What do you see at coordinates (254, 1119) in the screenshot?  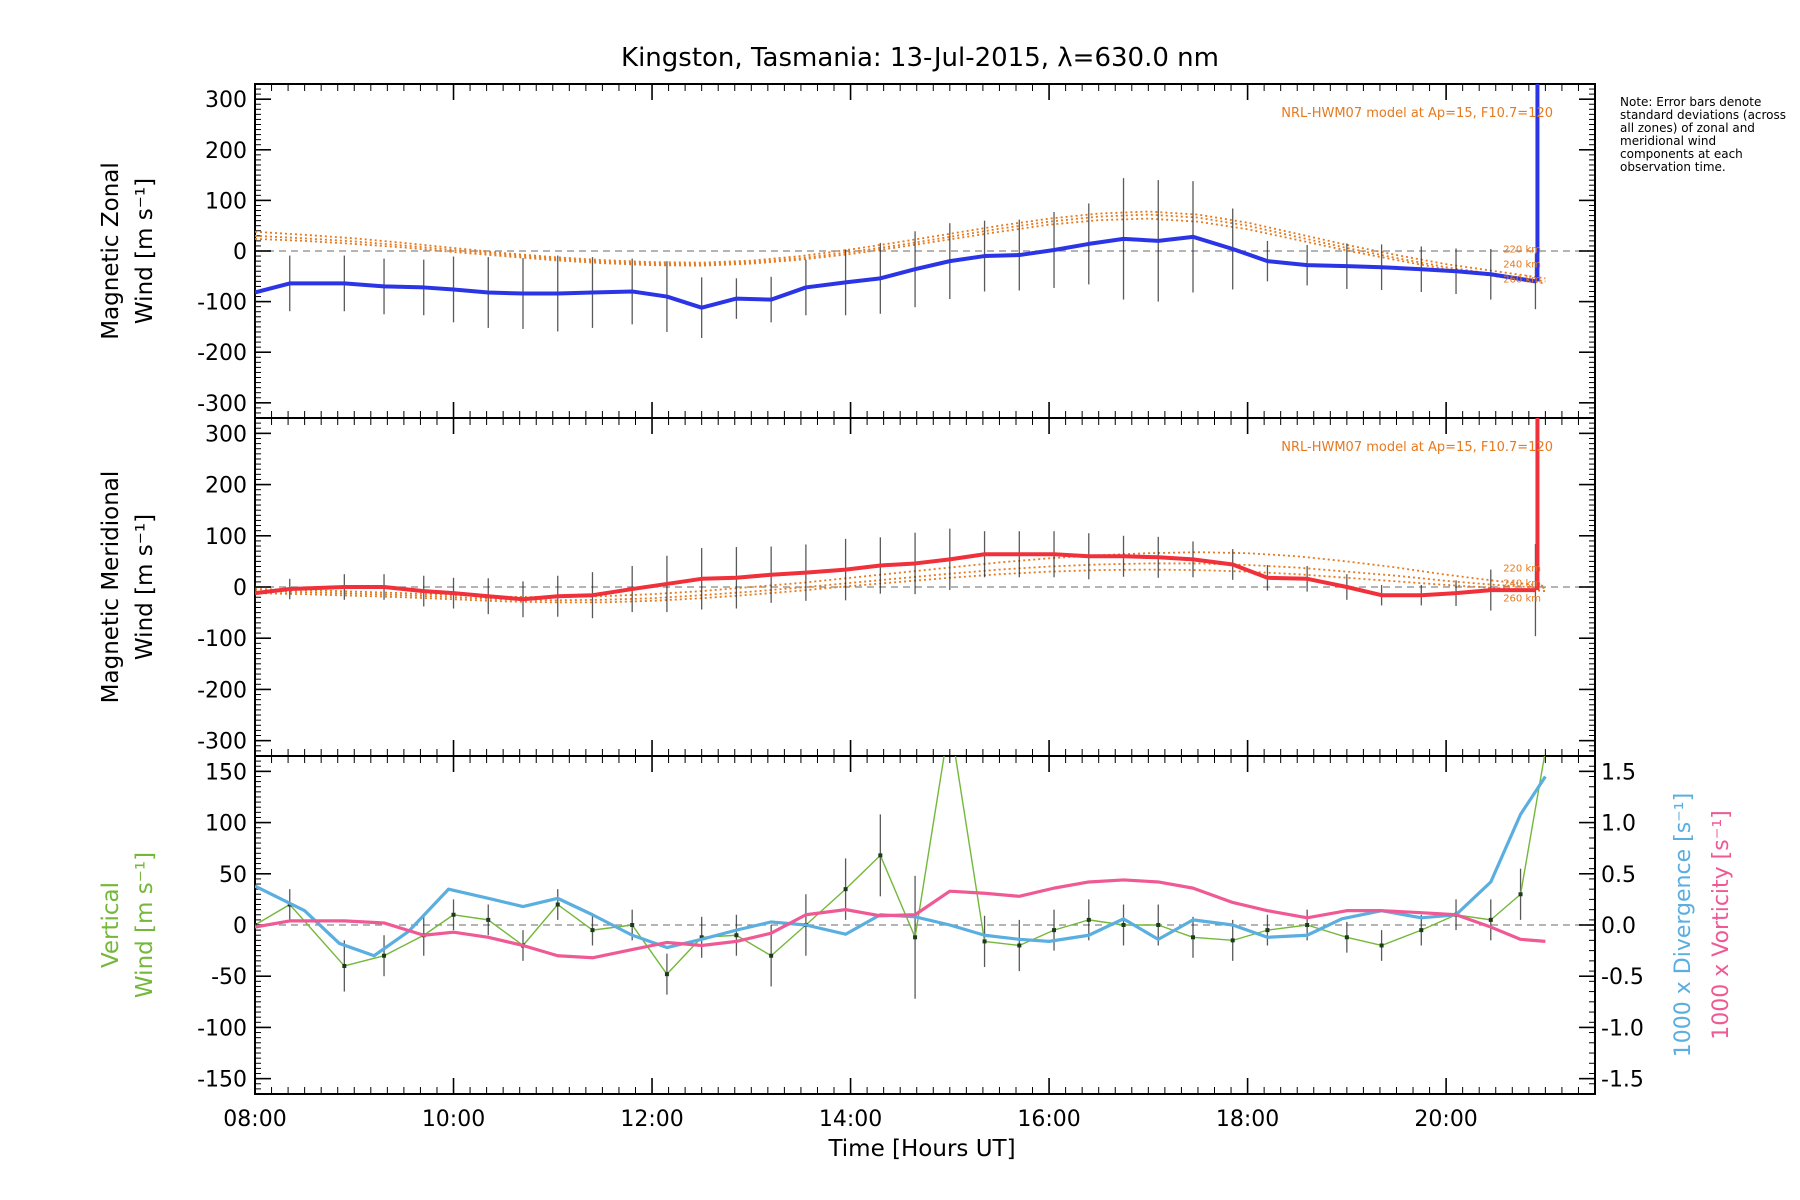 I see `x-tick-label: 08:00` at bounding box center [254, 1119].